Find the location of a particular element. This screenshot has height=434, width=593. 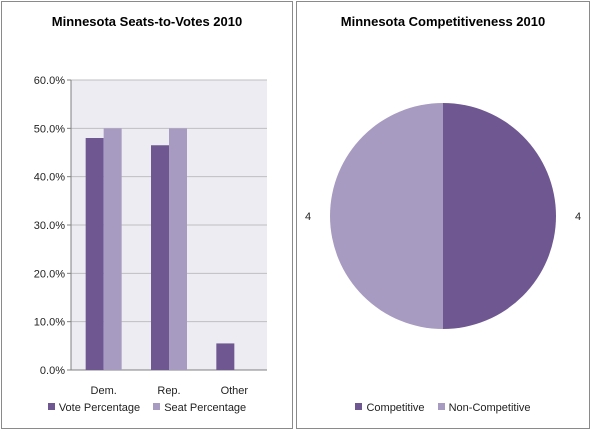

bar-seat-dem is located at coordinates (112, 249).